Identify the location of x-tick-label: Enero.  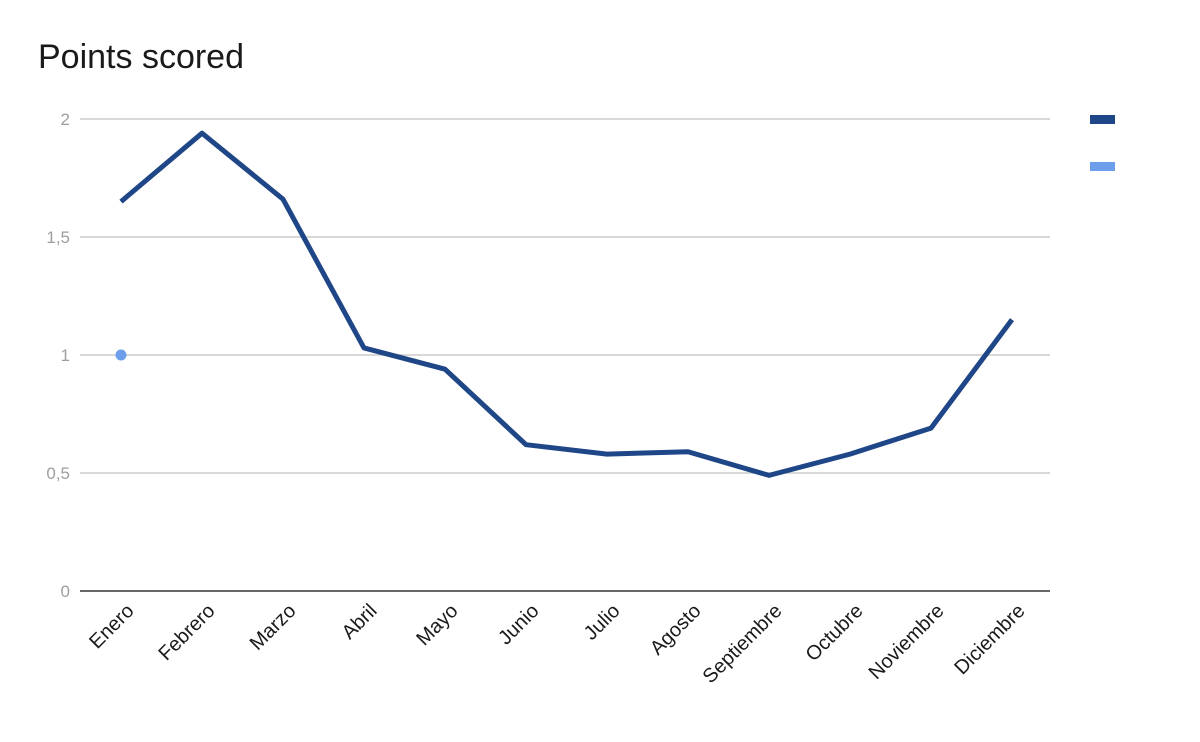
(111, 626).